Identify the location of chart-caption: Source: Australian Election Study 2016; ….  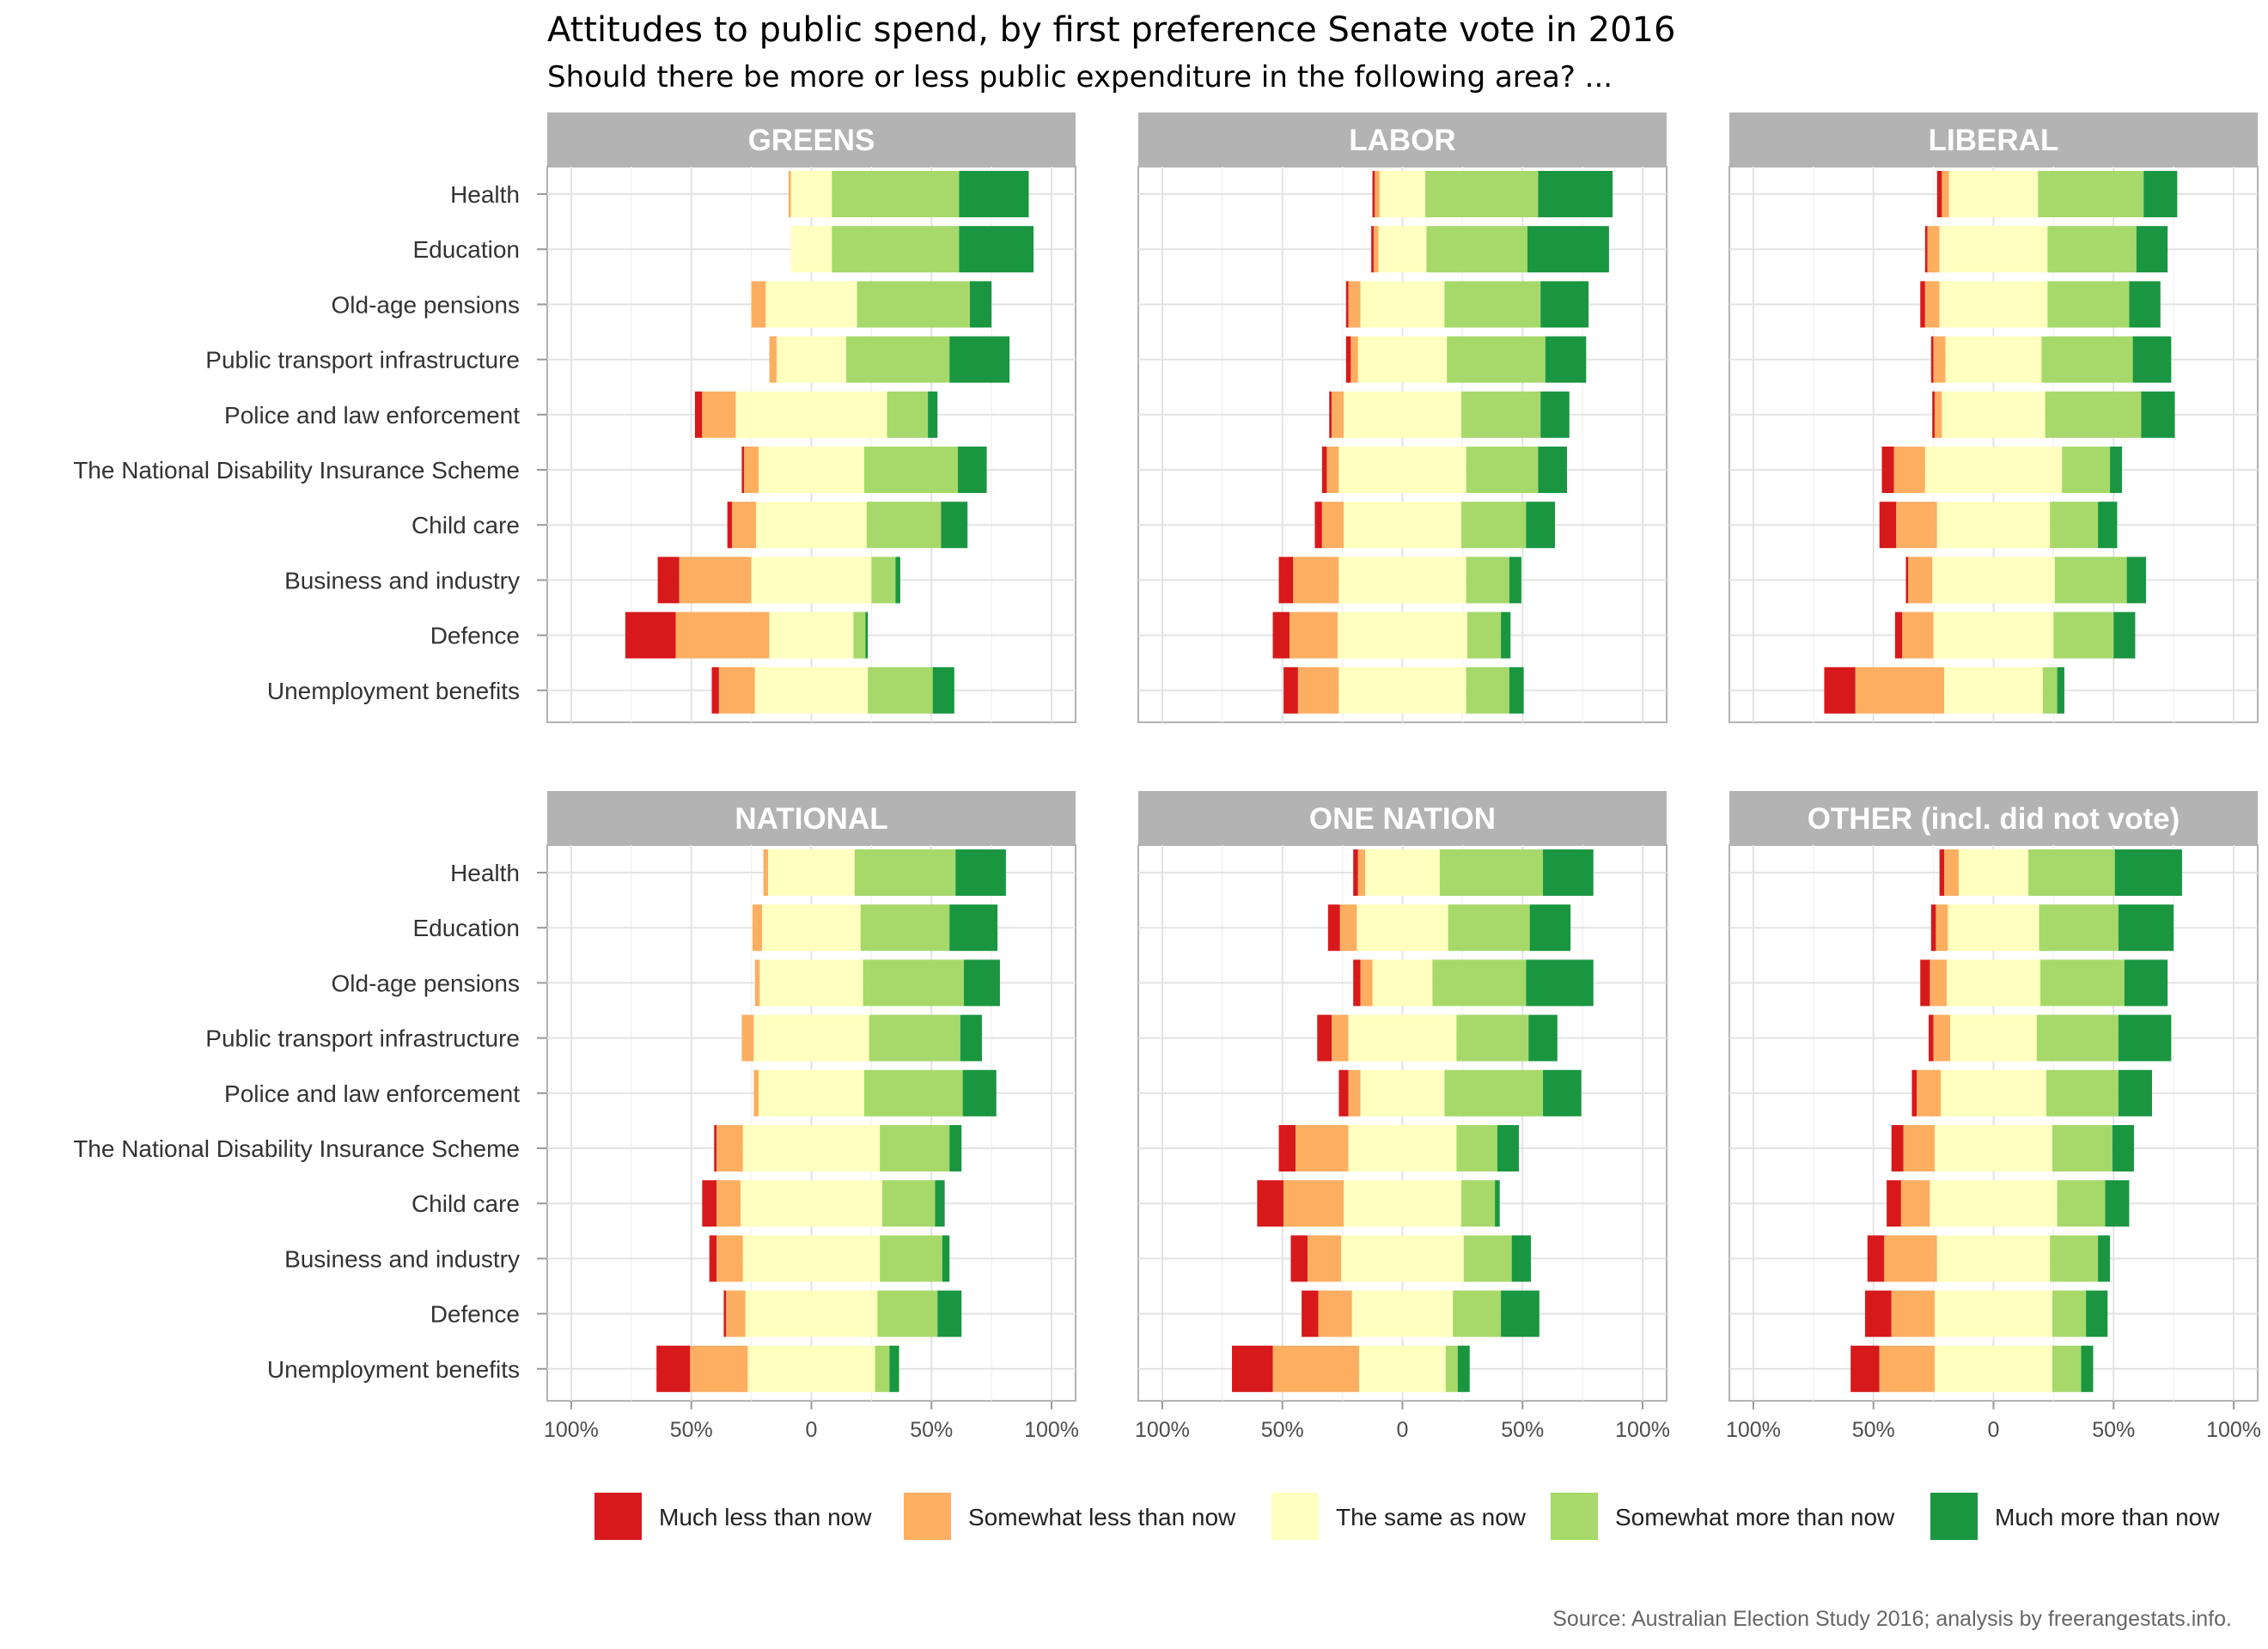
(1892, 1619).